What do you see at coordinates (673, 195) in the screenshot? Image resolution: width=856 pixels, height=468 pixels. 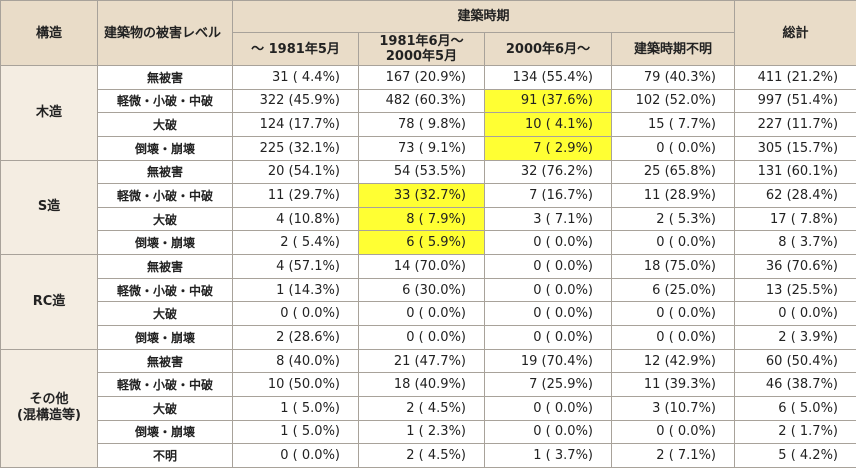 I see `count-cell: 11 (28.9%)` at bounding box center [673, 195].